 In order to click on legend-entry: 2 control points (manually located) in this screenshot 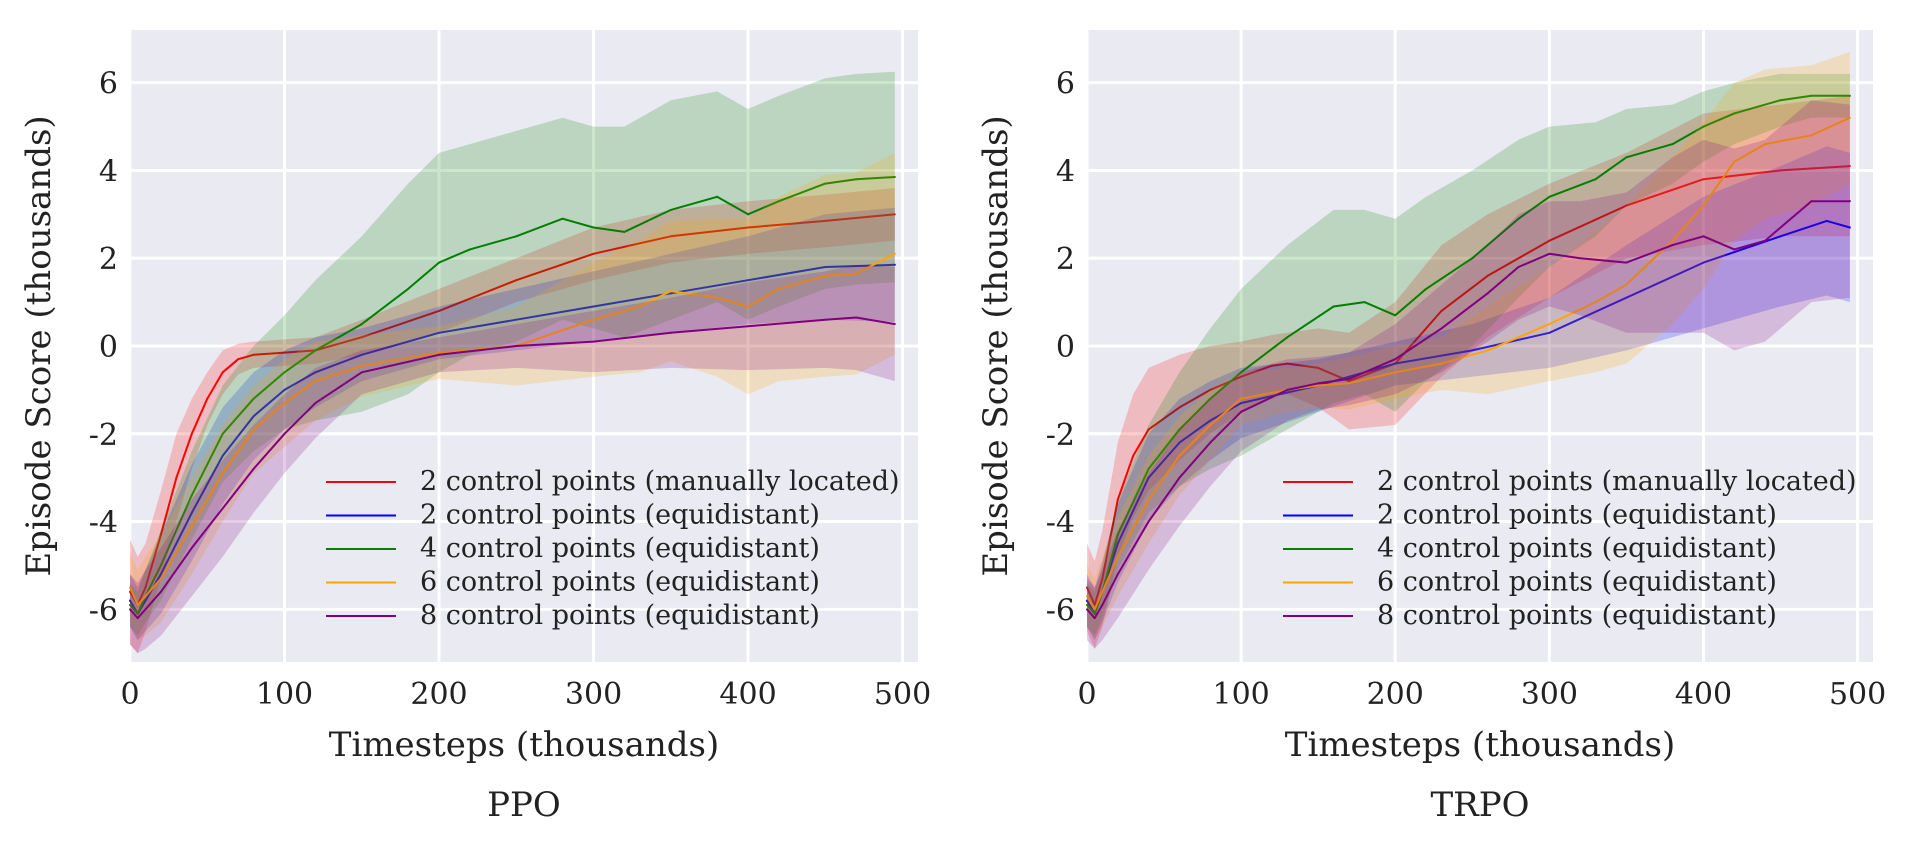, I will do `click(1617, 481)`.